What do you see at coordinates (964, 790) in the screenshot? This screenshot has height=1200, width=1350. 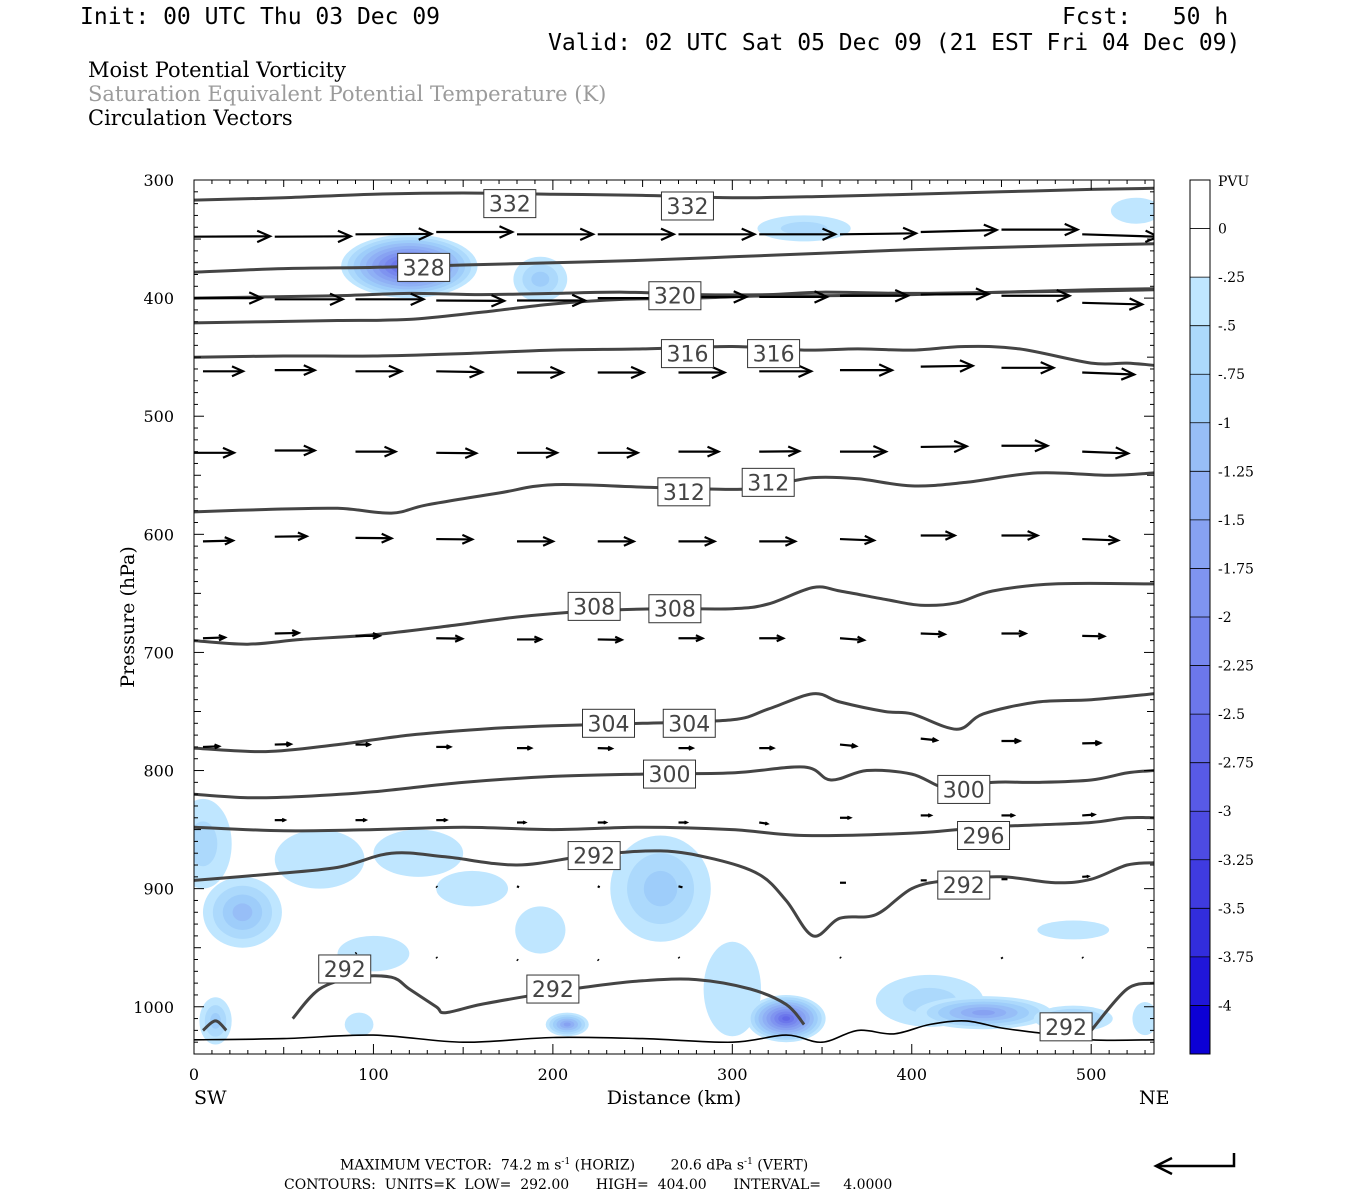 I see `contour-label-text: 300` at bounding box center [964, 790].